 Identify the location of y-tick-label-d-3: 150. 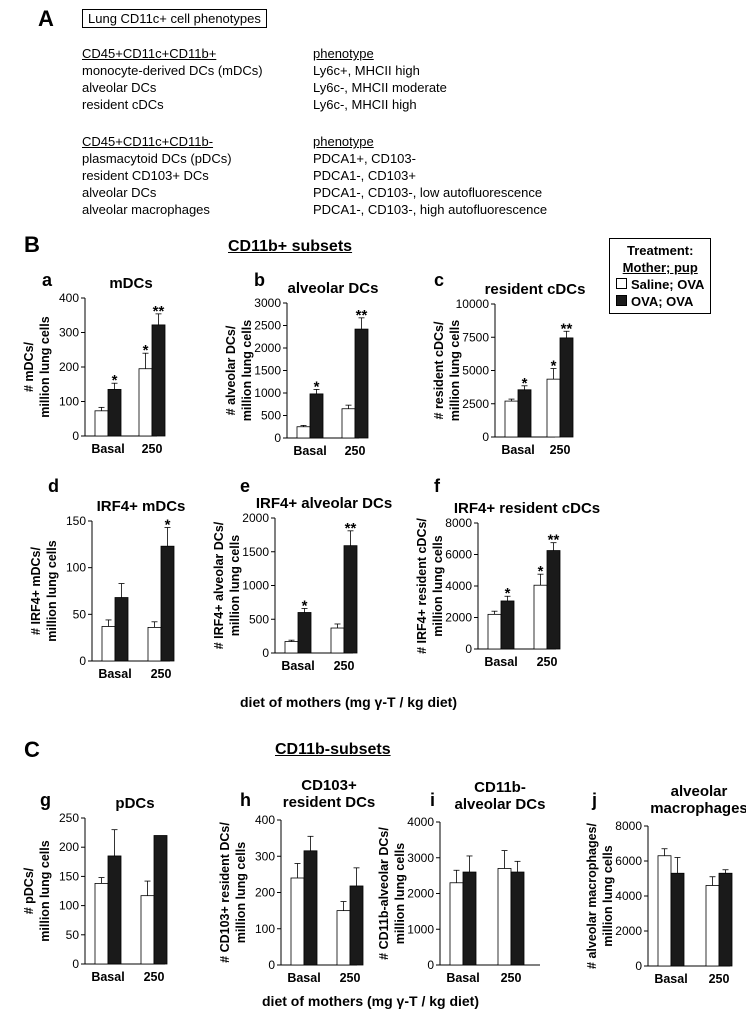
(76, 521).